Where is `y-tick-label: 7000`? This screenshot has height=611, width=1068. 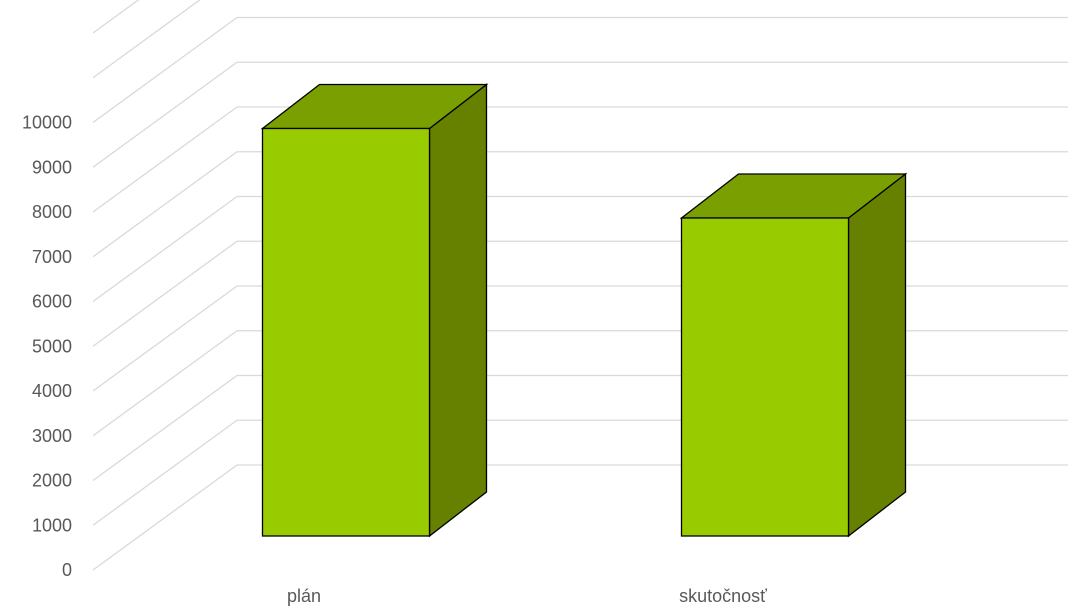
y-tick-label: 7000 is located at coordinates (52, 257).